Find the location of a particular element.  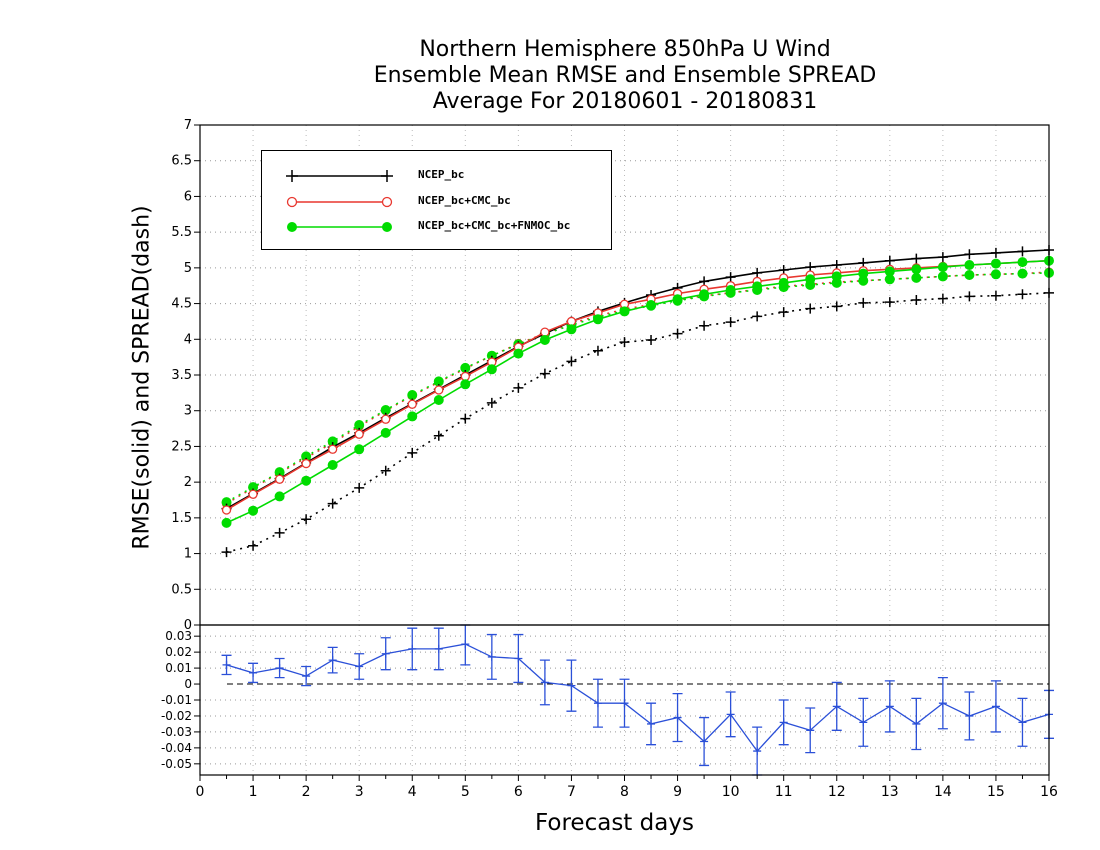

y-tick-label-lower: 0.02 is located at coordinates (178, 652).